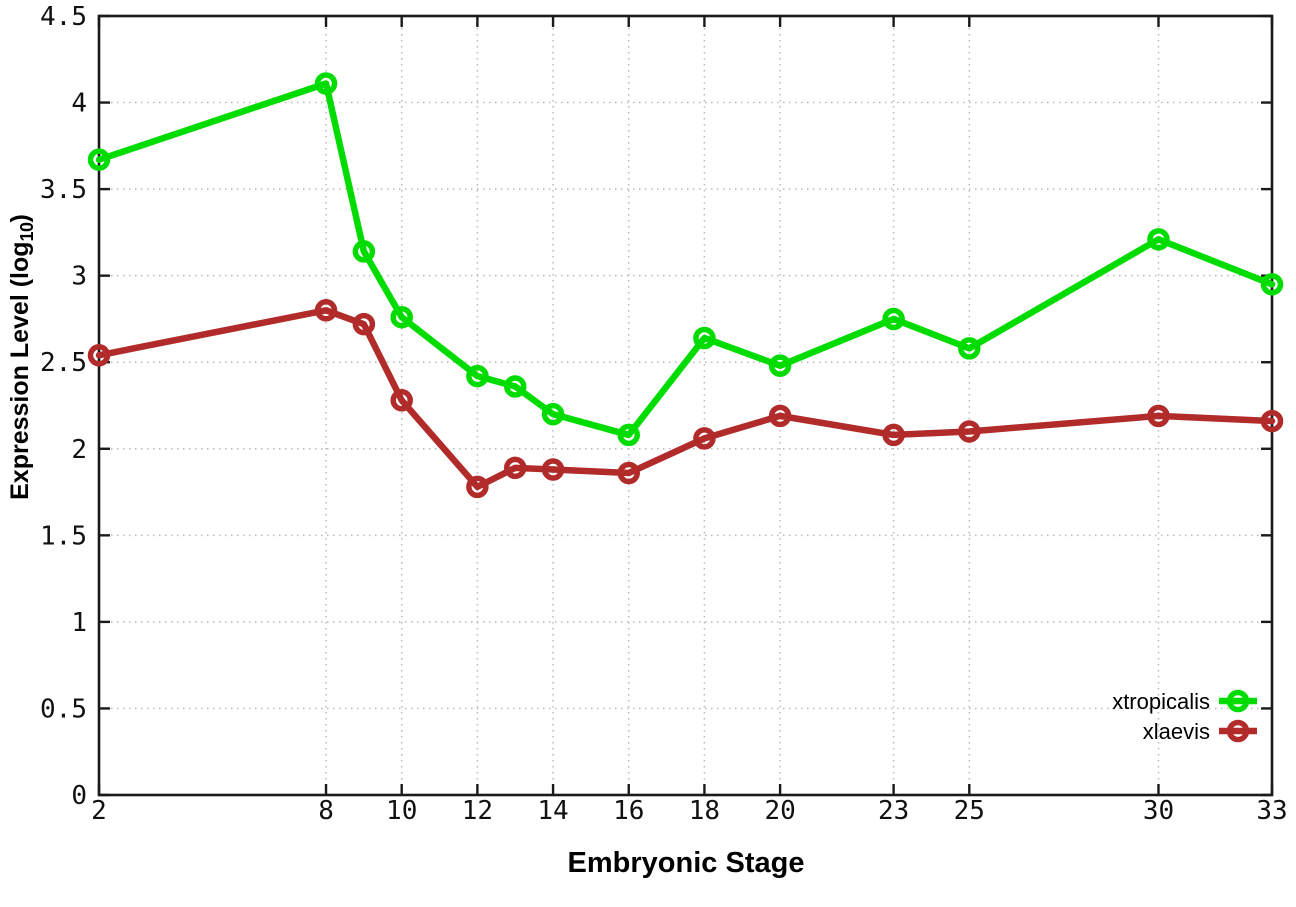 The height and width of the screenshot is (907, 1296). I want to click on x-tick-label: 18, so click(704, 811).